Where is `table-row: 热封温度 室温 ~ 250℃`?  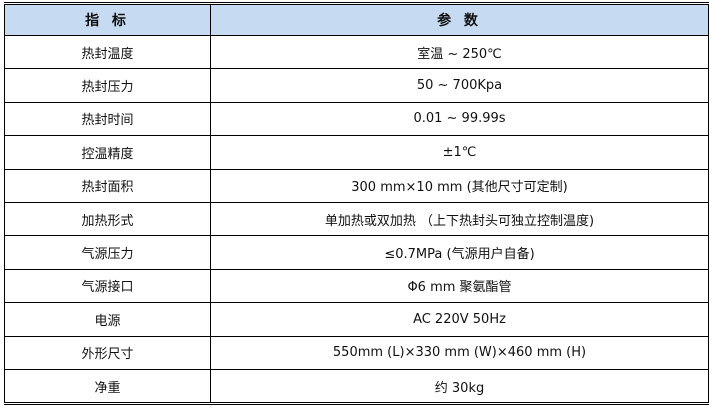 table-row: 热封温度 室温 ~ 250℃ is located at coordinates (356, 52).